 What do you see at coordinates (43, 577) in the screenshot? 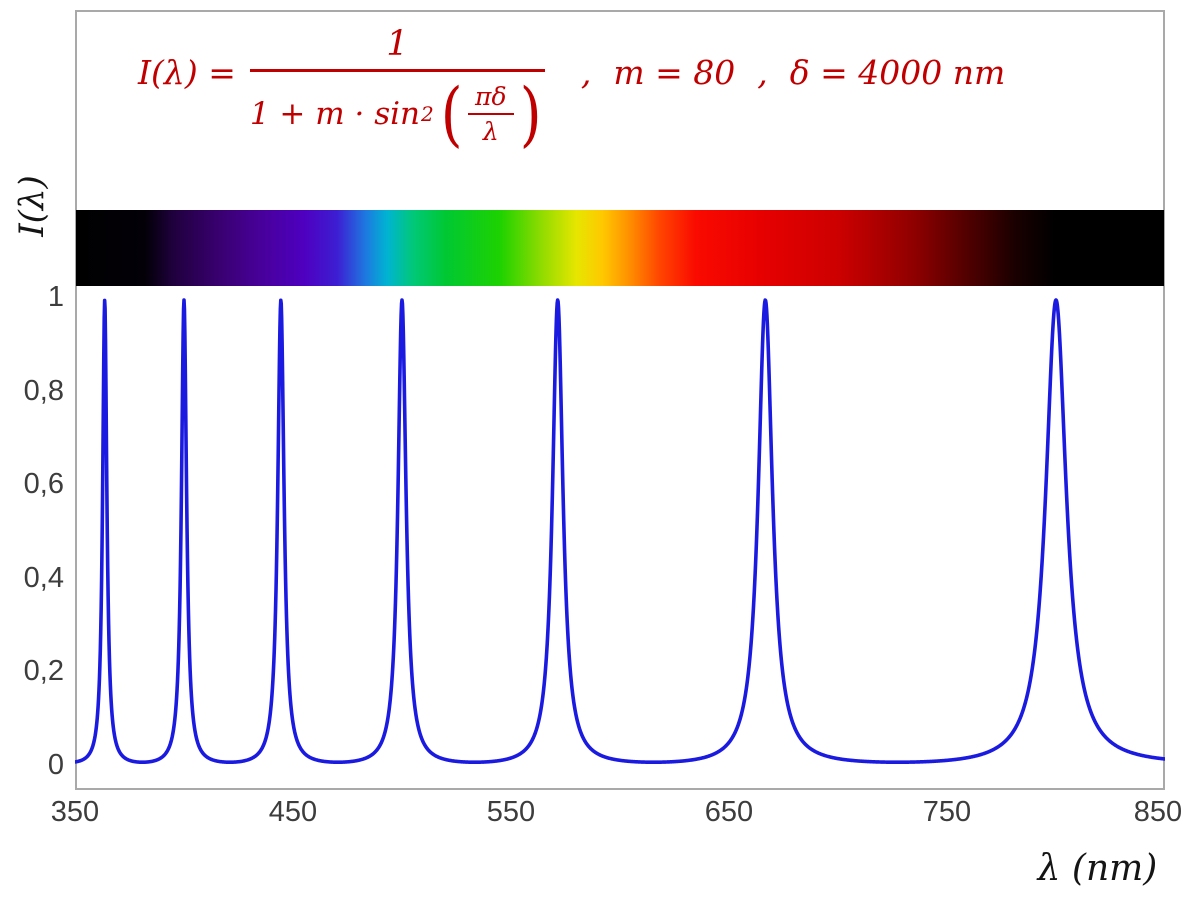
I see `y-tick-label: 0,4` at bounding box center [43, 577].